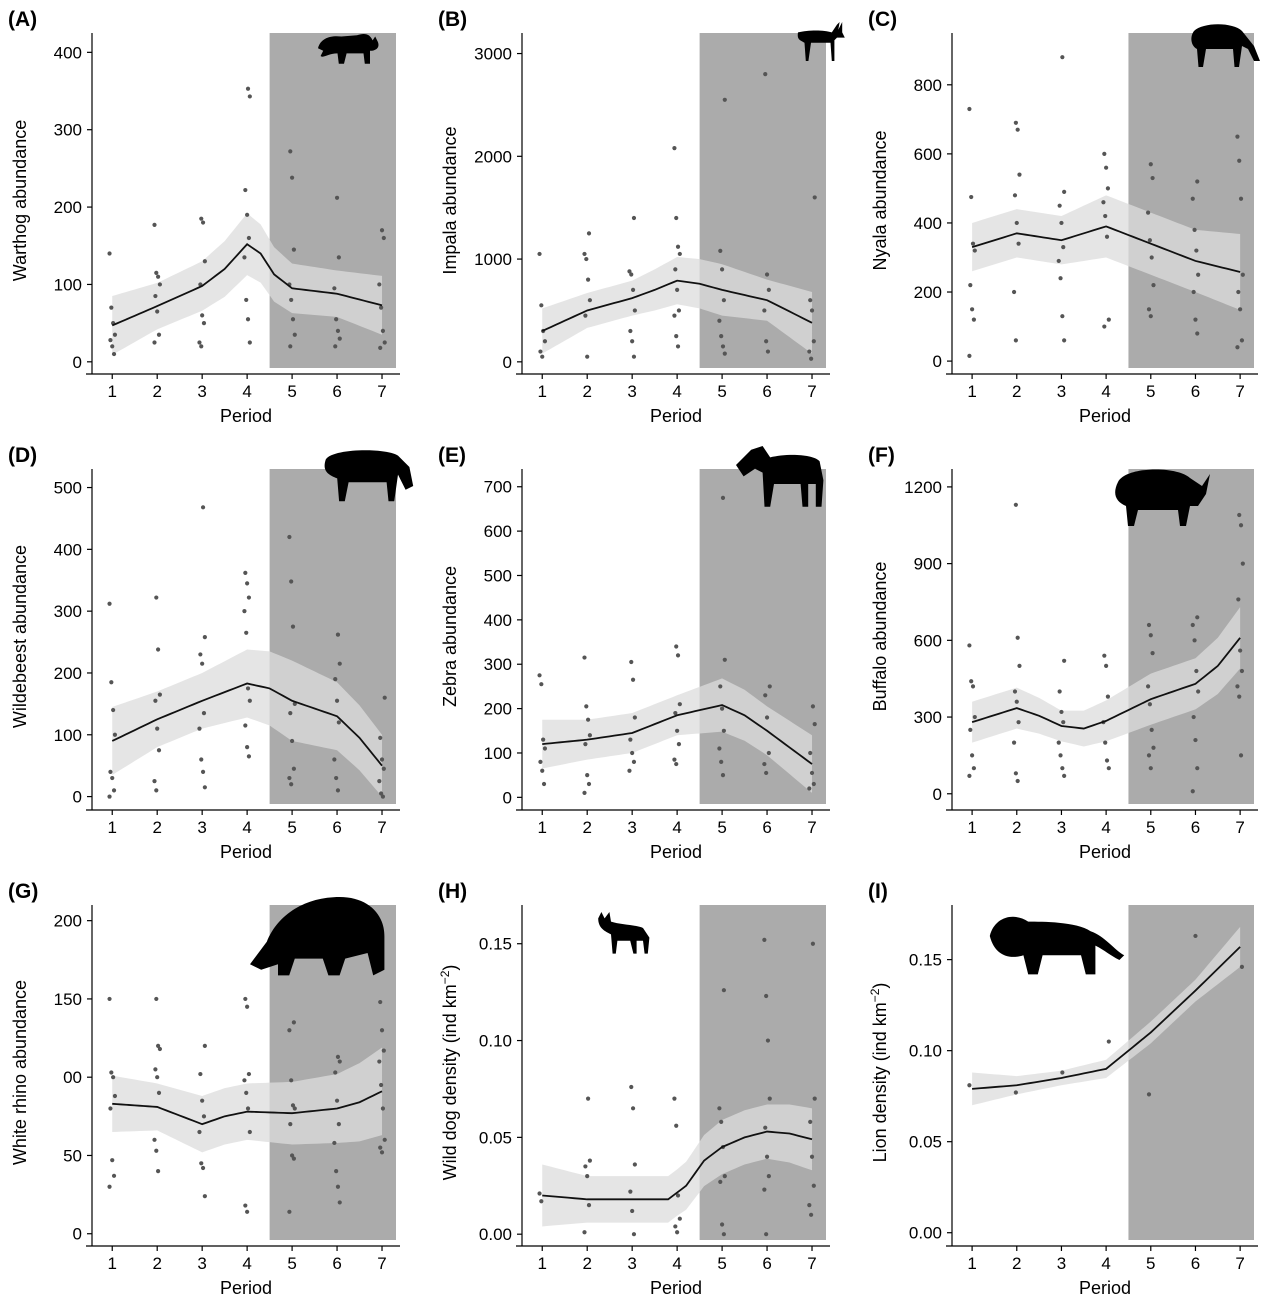 This screenshot has width=1288, height=1308. What do you see at coordinates (348, 48) in the screenshot?
I see `warthog-icon` at bounding box center [348, 48].